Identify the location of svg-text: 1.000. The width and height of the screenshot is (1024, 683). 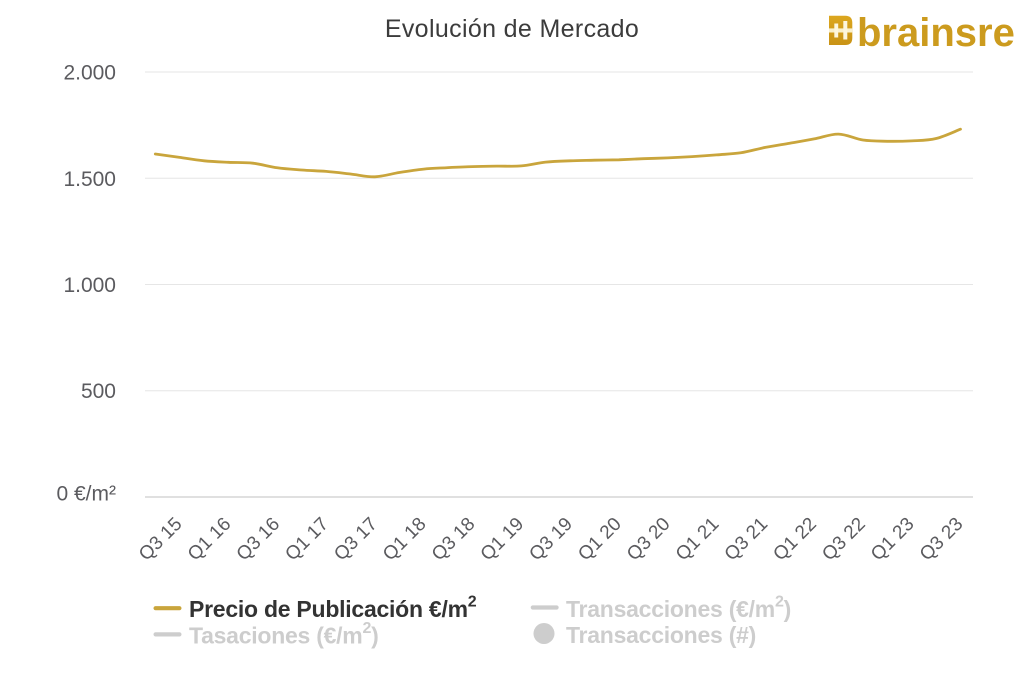
(89, 285).